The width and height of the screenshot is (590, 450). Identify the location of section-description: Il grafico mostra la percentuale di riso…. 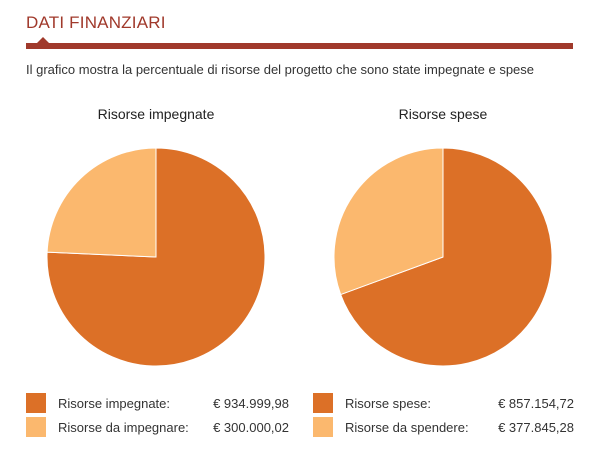
(280, 69).